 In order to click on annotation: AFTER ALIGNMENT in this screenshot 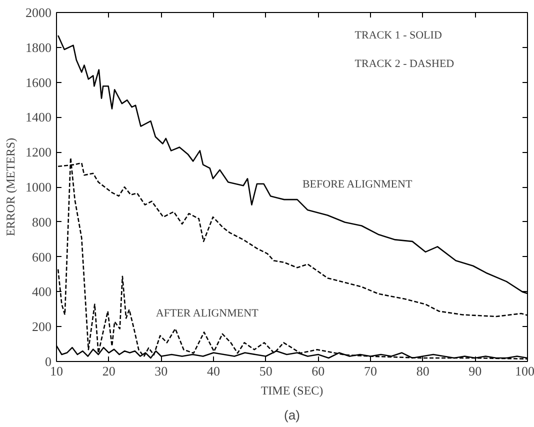, I will do `click(207, 314)`.